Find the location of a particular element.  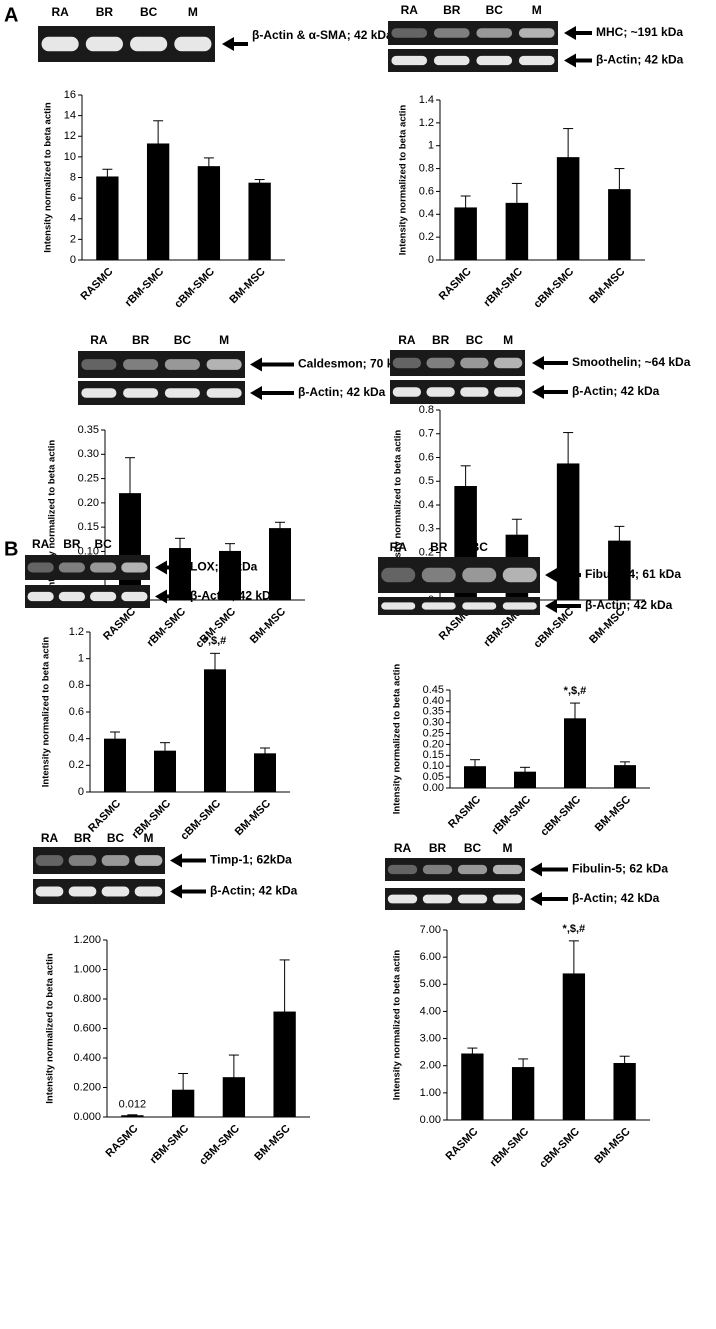

y-tick-label: 1.000 is located at coordinates (87, 969).